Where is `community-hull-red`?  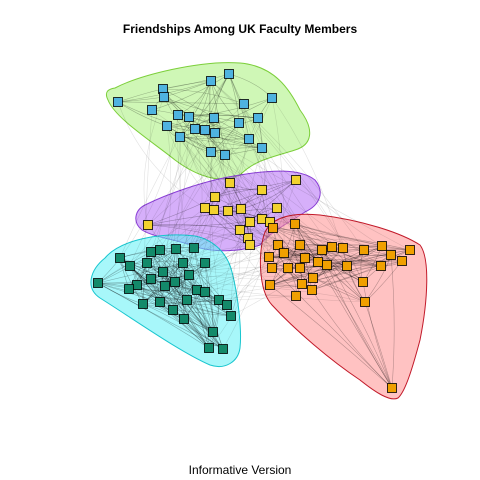
community-hull-red is located at coordinates (343, 306).